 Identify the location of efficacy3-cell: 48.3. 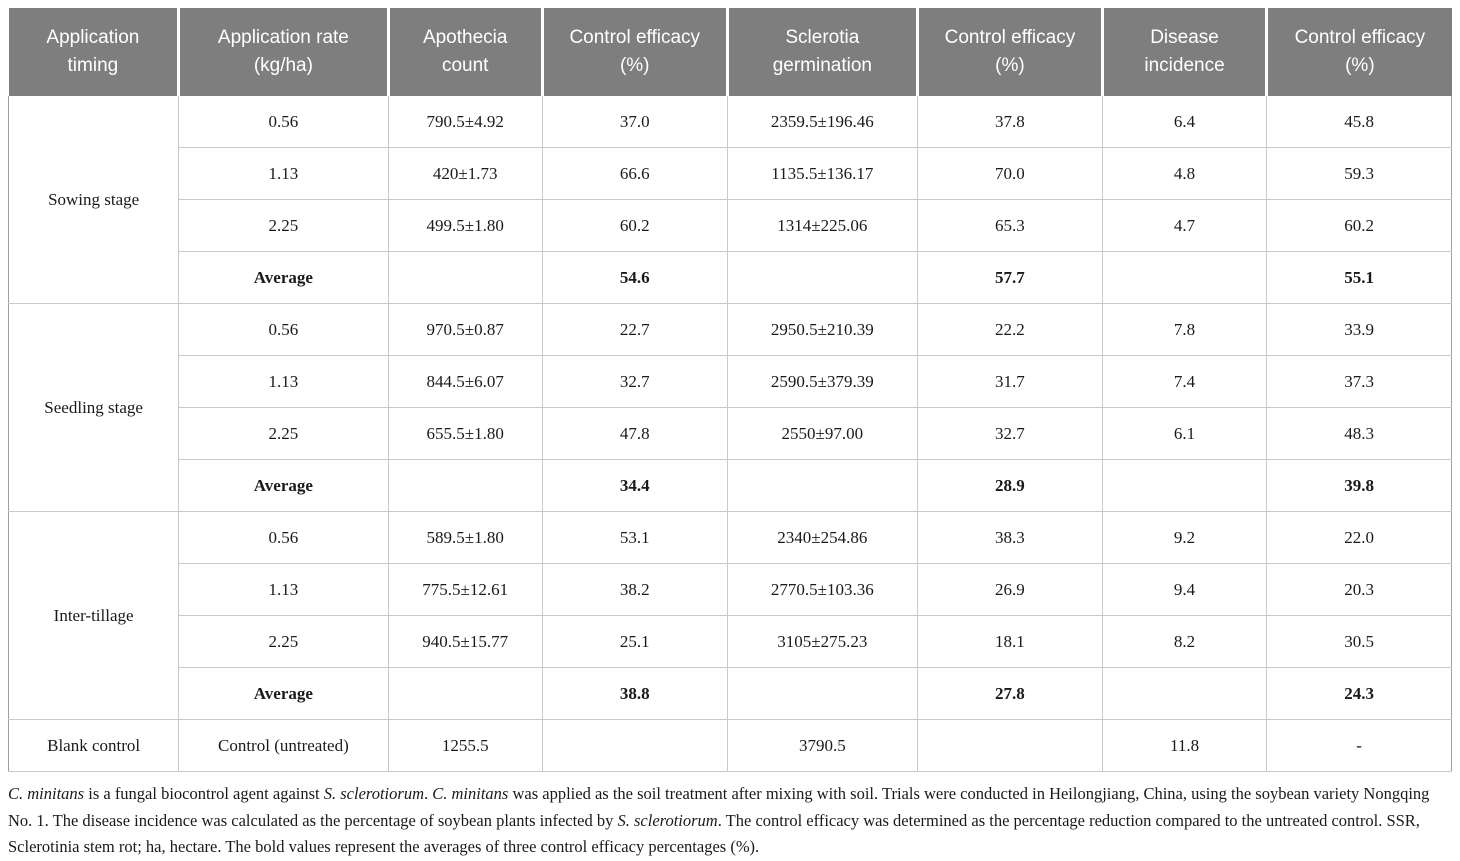
(1359, 433).